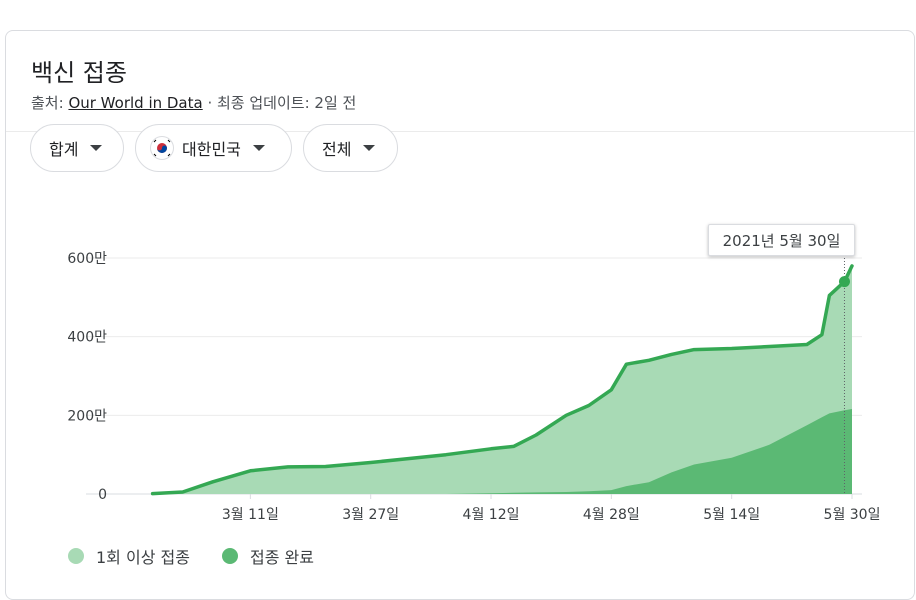  What do you see at coordinates (337, 149) in the screenshot?
I see `period-dropdown-label: 전체` at bounding box center [337, 149].